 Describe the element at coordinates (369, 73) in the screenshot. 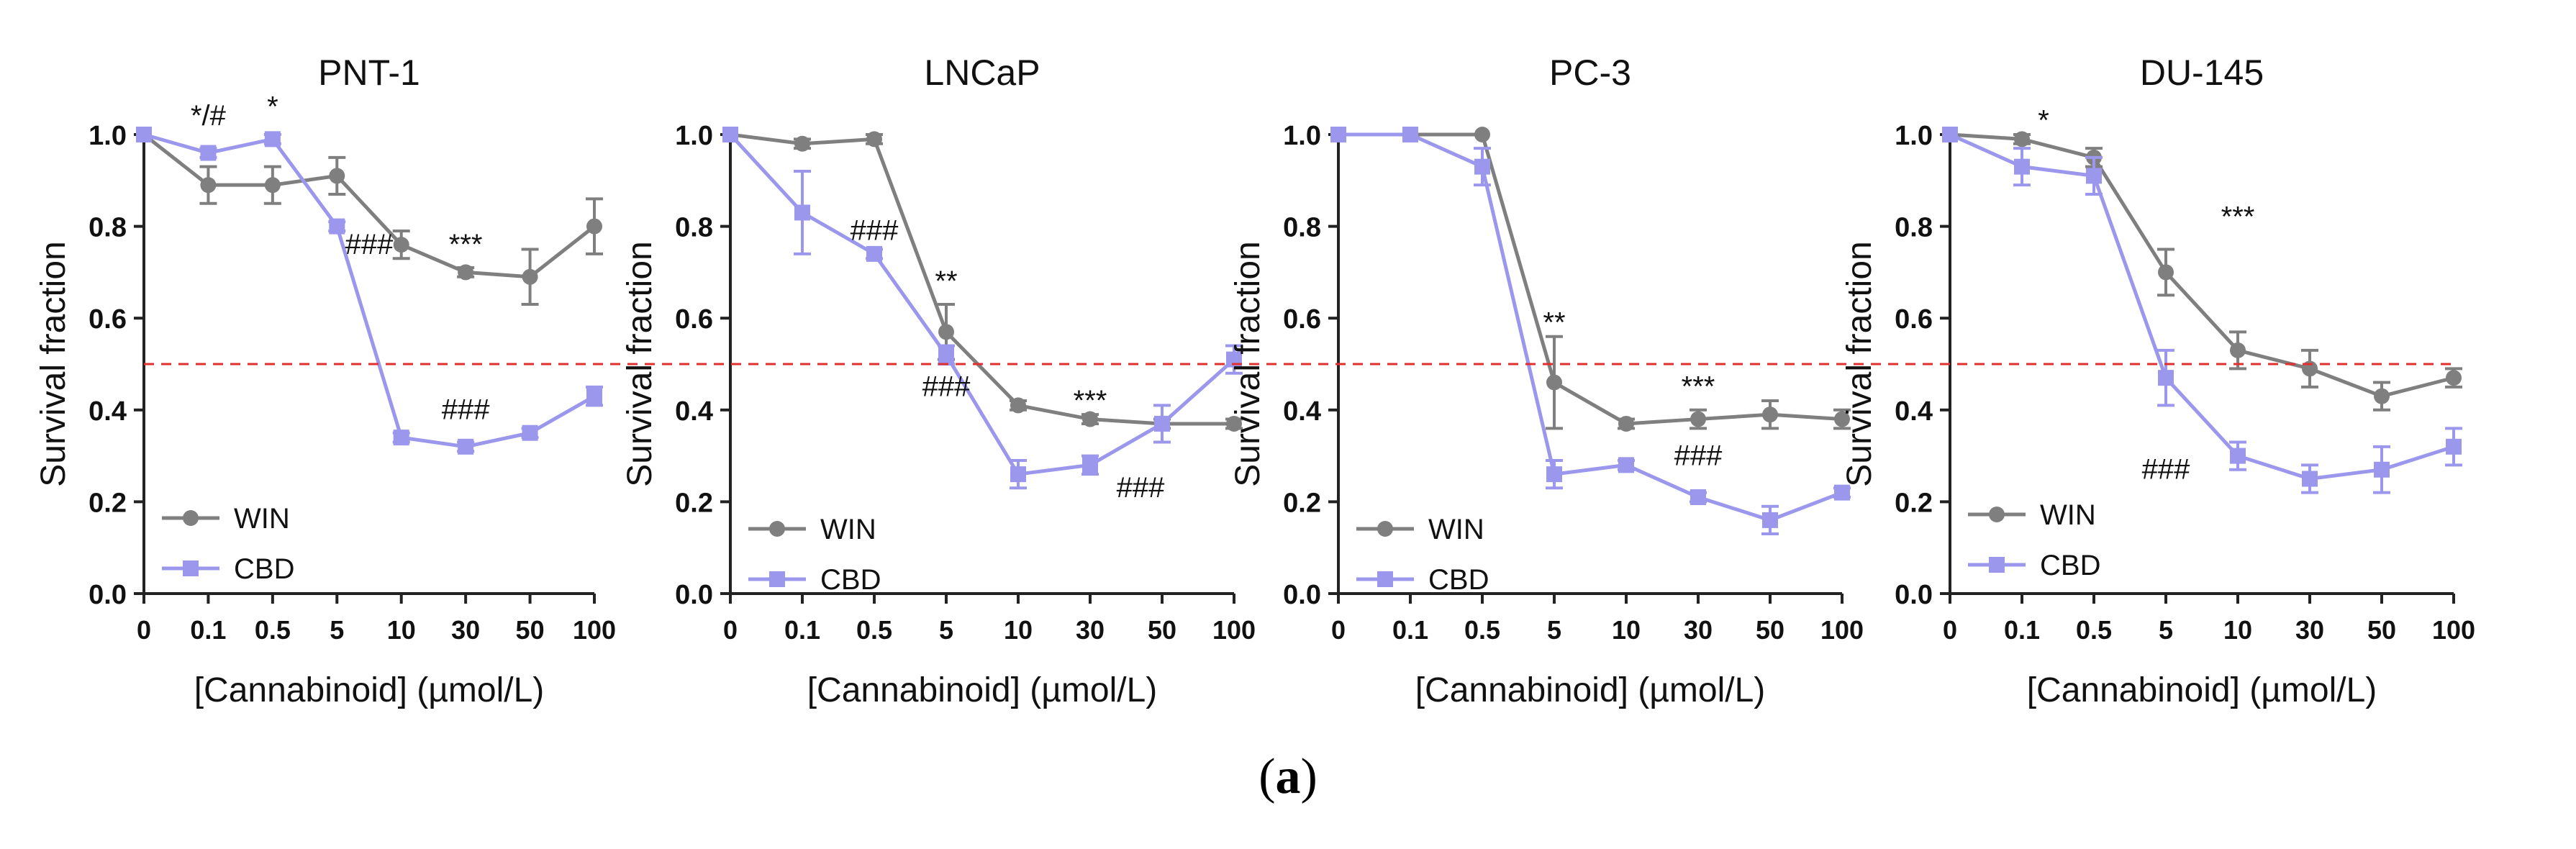

I see `panel-title: PNT-1` at that location.